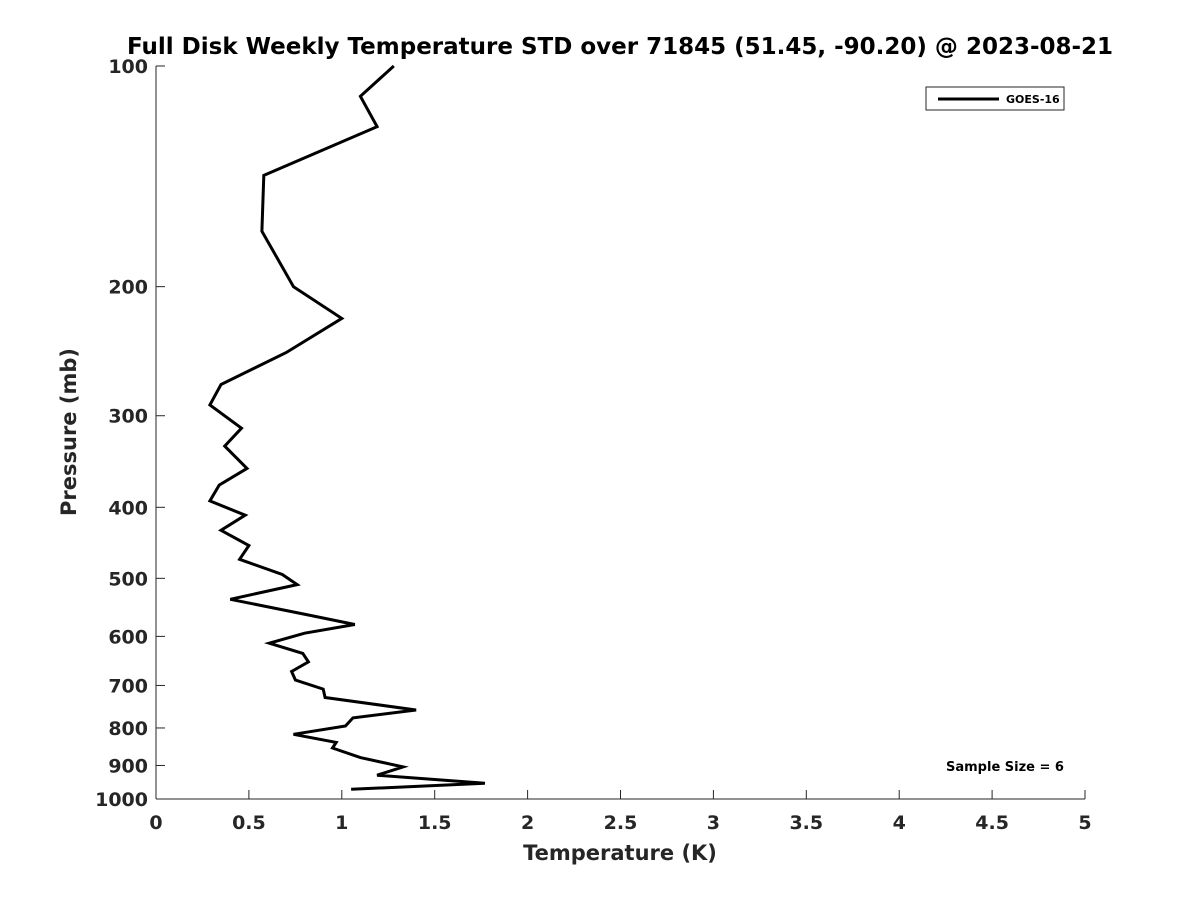  I want to click on x-tick-label: 3, so click(713, 823).